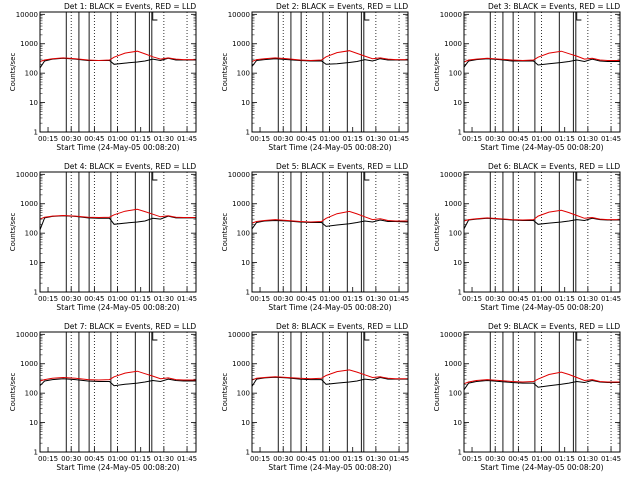 The width and height of the screenshot is (640, 480). I want to click on panel-title: Det 7: BLACK = Events, RED = LLD, so click(130, 326).